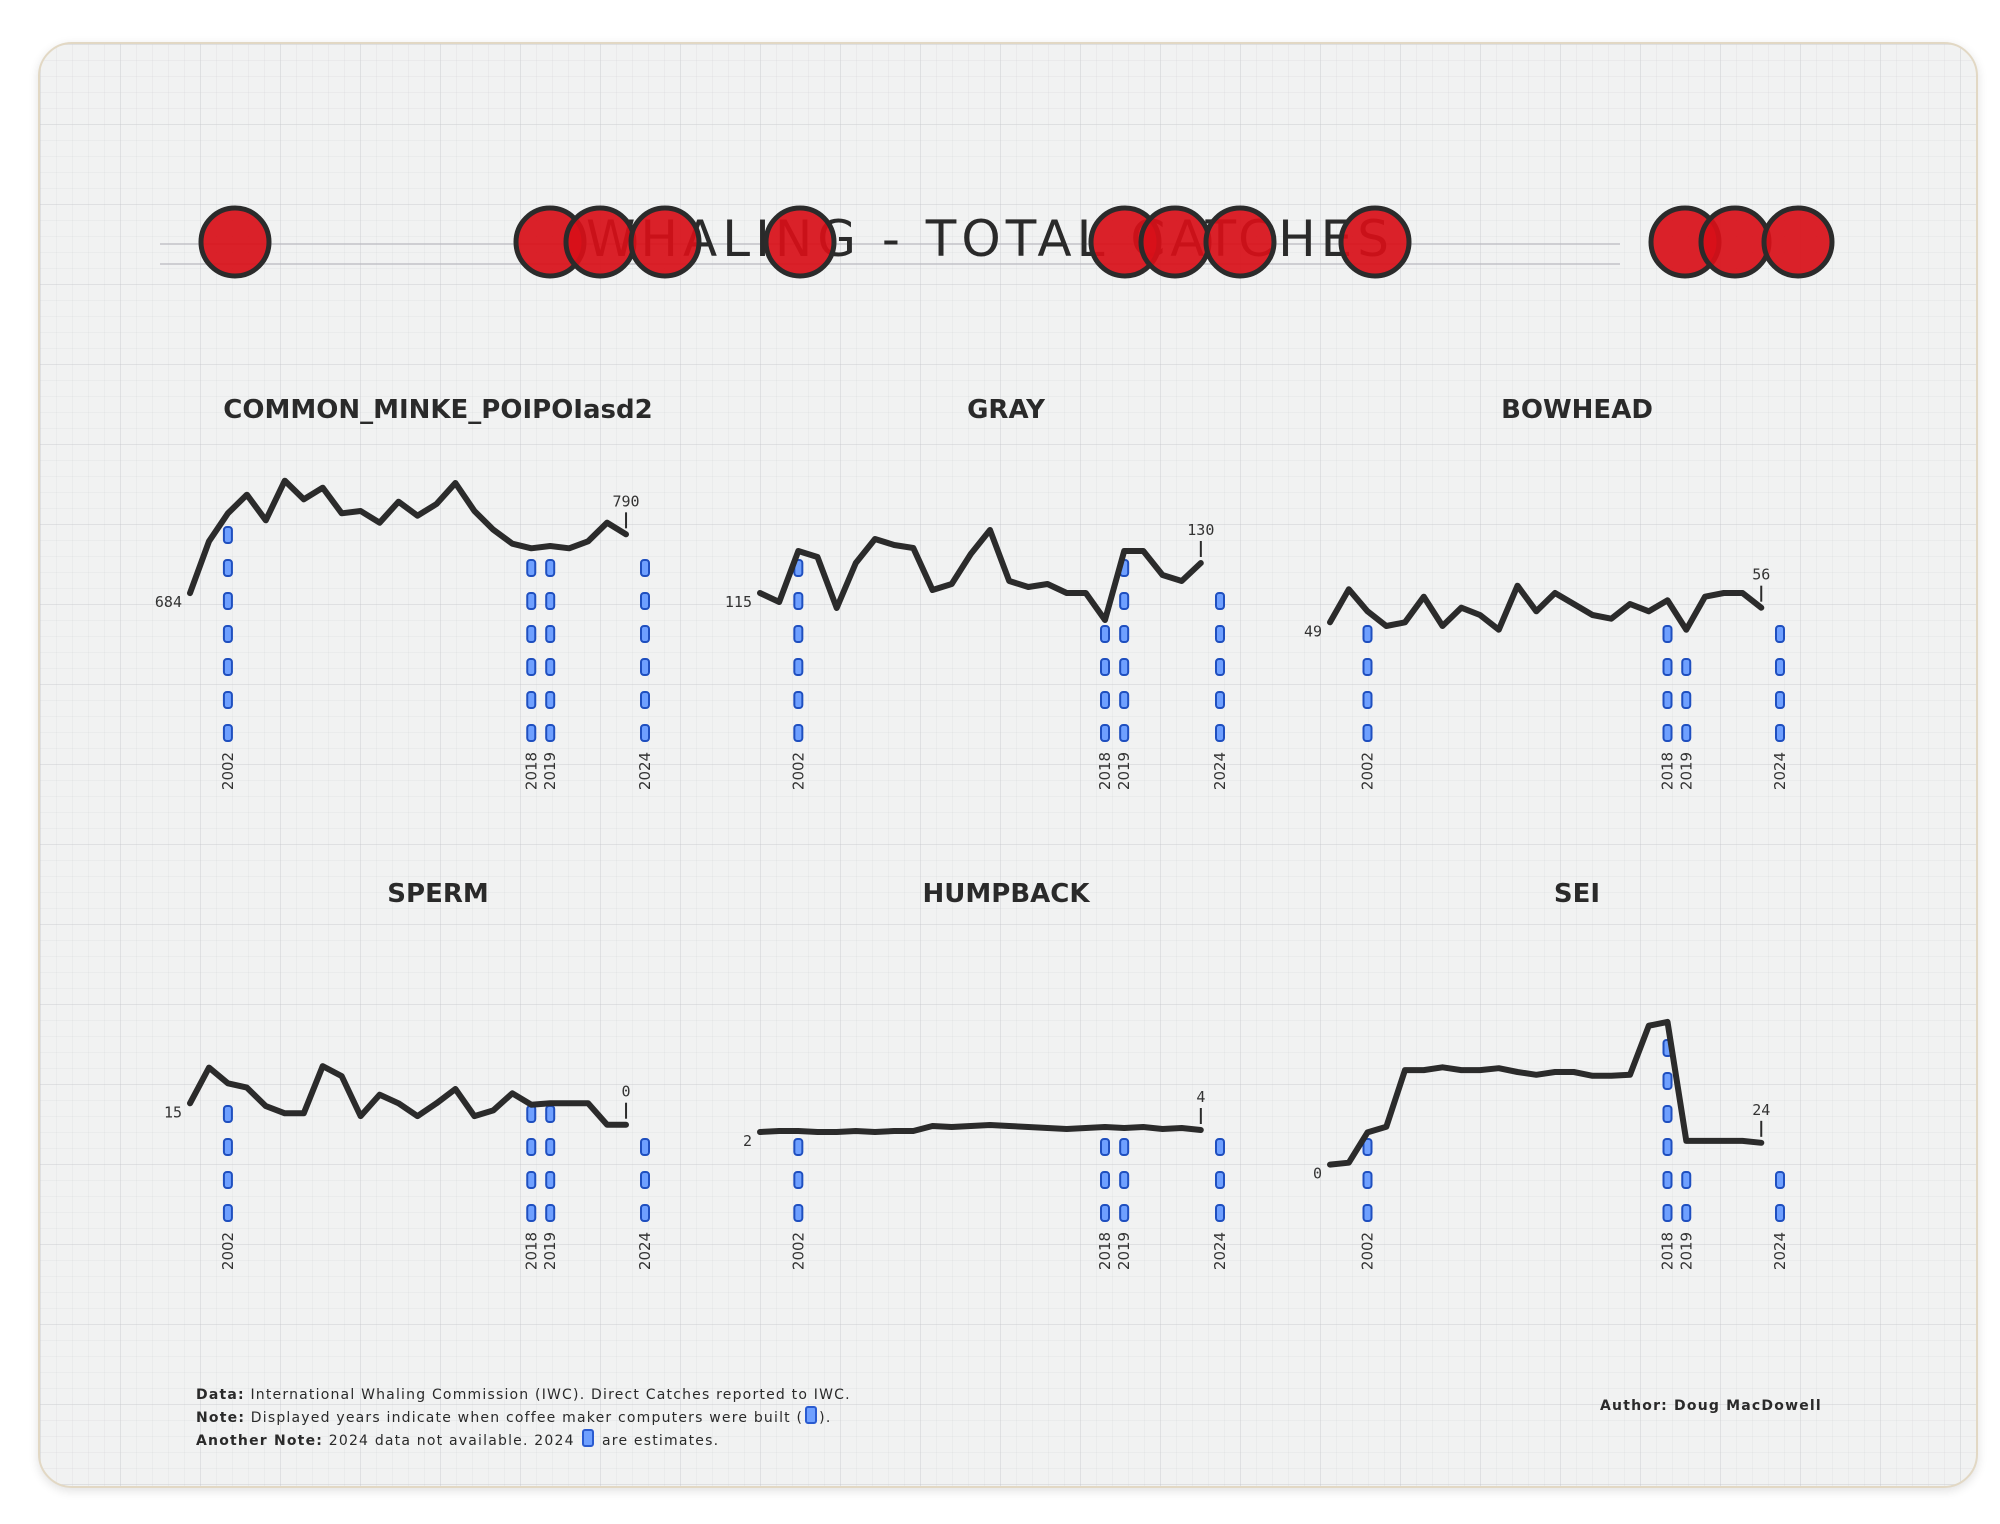 The image size is (2000, 1524). I want to click on chart-panel: SEI 2002 2018 2019 2024 0 24, so click(1551, 1074).